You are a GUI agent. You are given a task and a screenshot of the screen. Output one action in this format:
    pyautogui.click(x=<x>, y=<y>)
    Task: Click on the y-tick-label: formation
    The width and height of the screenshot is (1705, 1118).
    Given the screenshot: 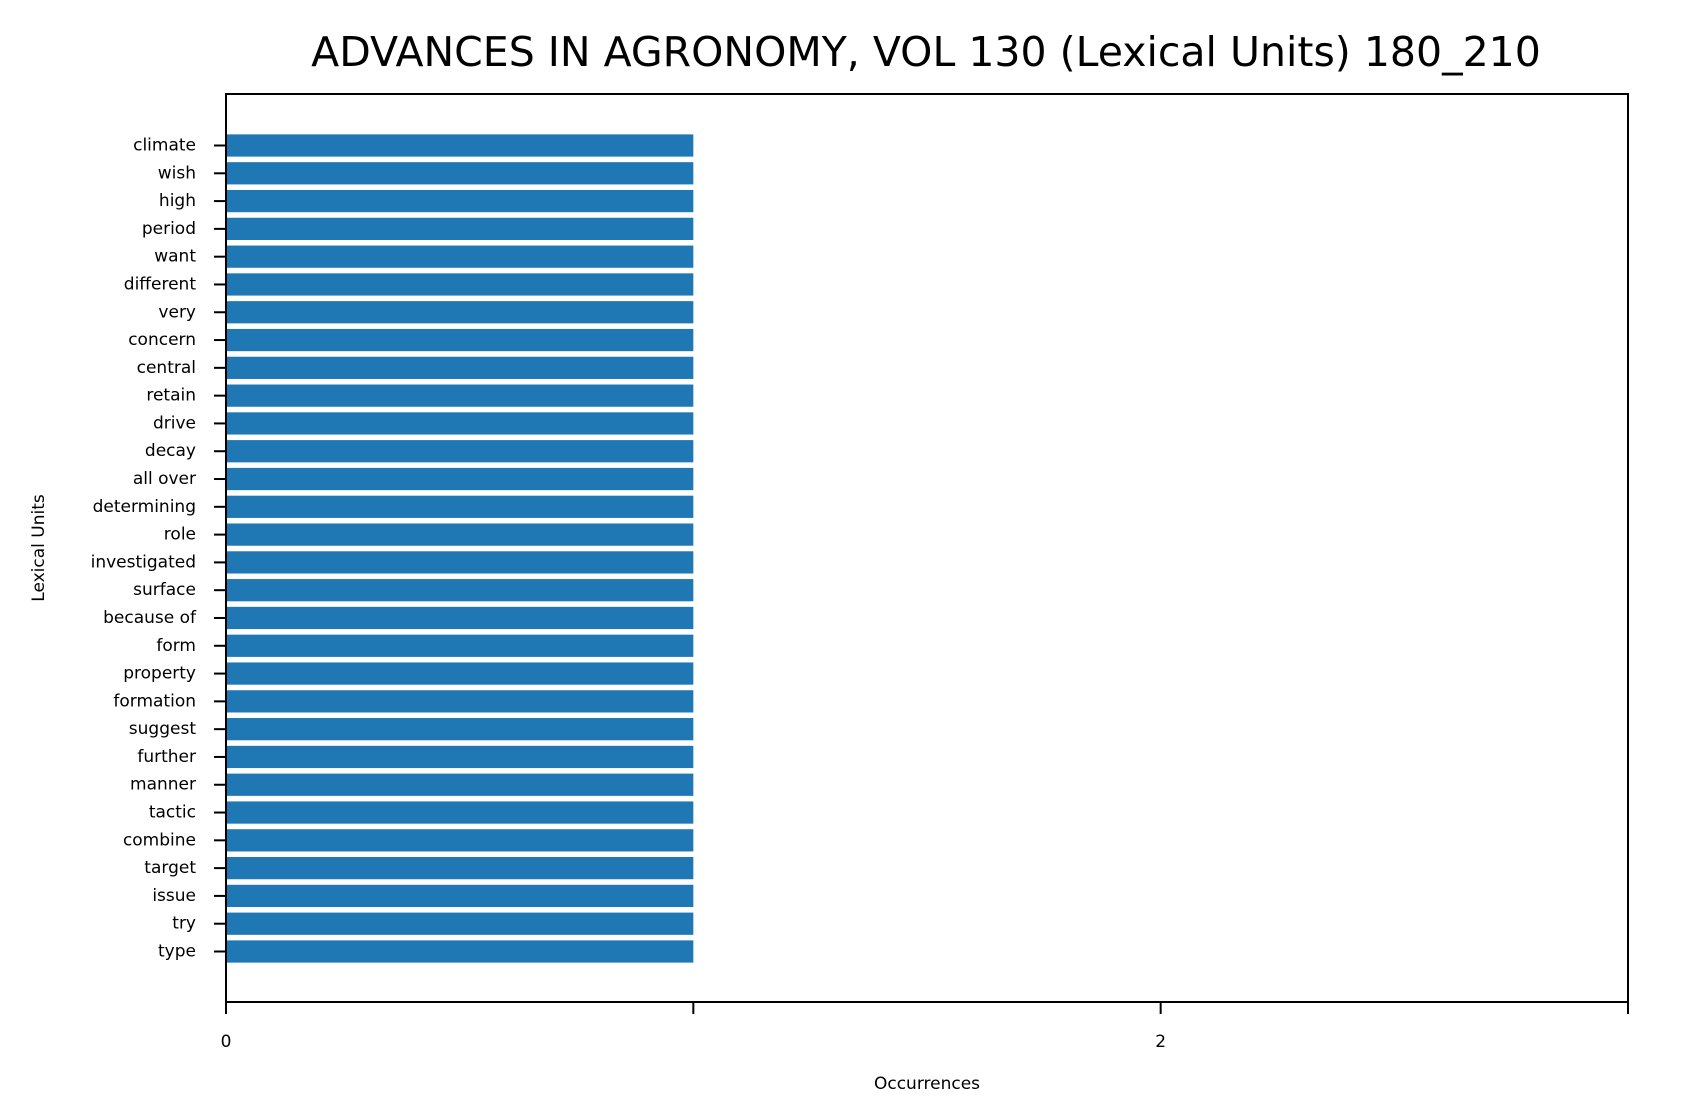 What is the action you would take?
    pyautogui.click(x=154, y=701)
    